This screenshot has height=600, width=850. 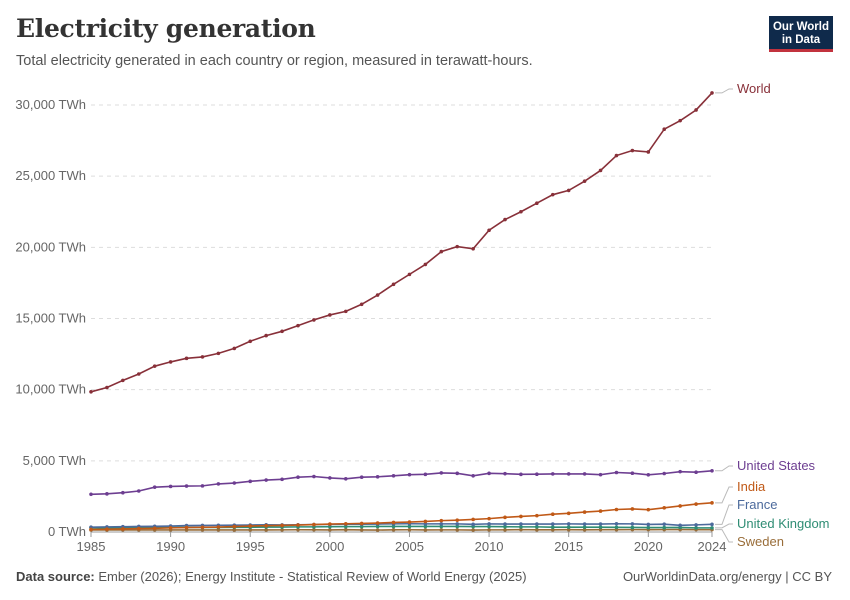 What do you see at coordinates (50, 246) in the screenshot?
I see `y-tick-label: 20,000 TWh` at bounding box center [50, 246].